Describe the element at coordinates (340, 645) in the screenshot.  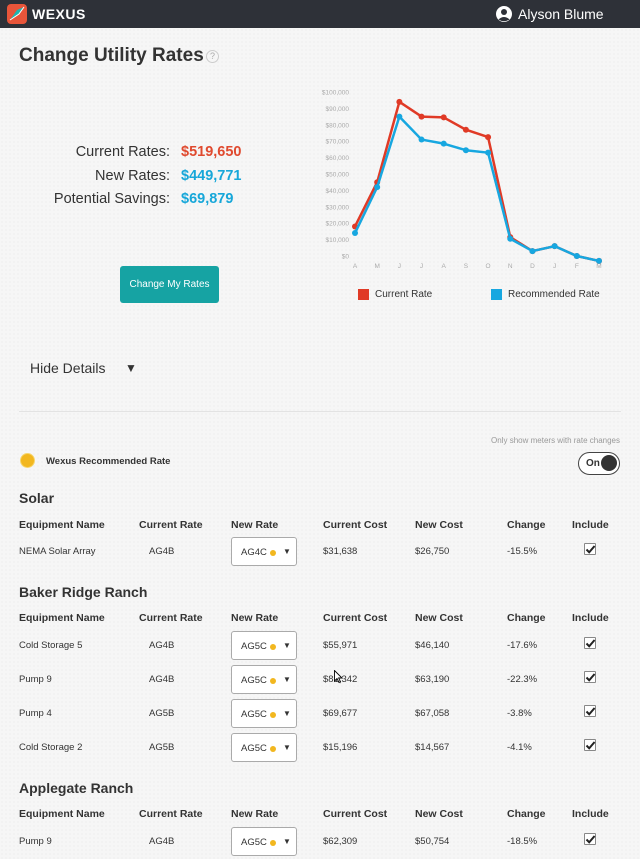
I see `current-cost: $55,971` at that location.